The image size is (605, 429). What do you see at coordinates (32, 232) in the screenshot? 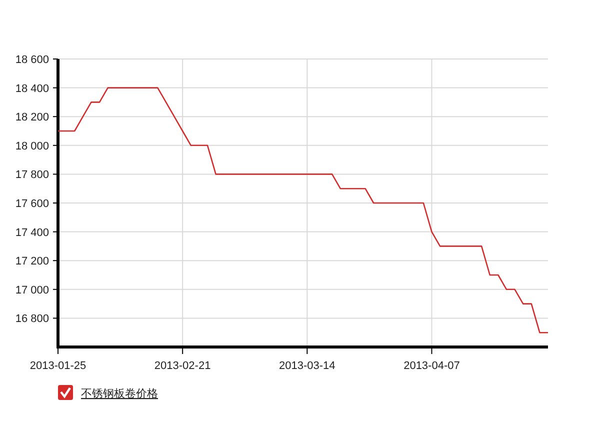
I see `y-tick-label: 17 400` at bounding box center [32, 232].